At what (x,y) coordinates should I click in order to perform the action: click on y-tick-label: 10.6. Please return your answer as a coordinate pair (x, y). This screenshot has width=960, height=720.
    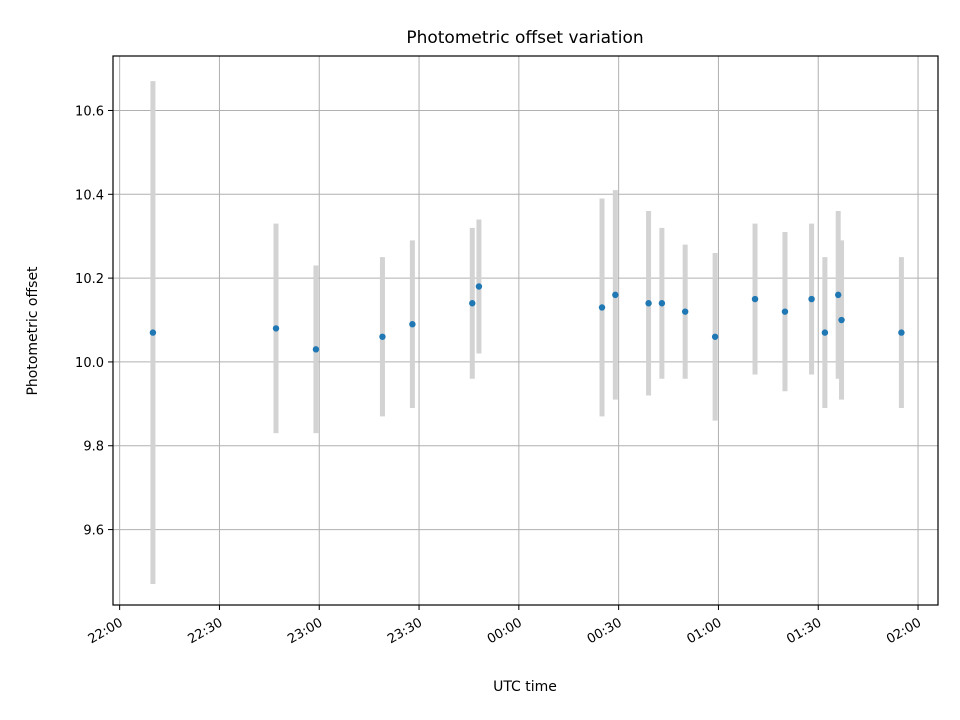
    Looking at the image, I should click on (89, 111).